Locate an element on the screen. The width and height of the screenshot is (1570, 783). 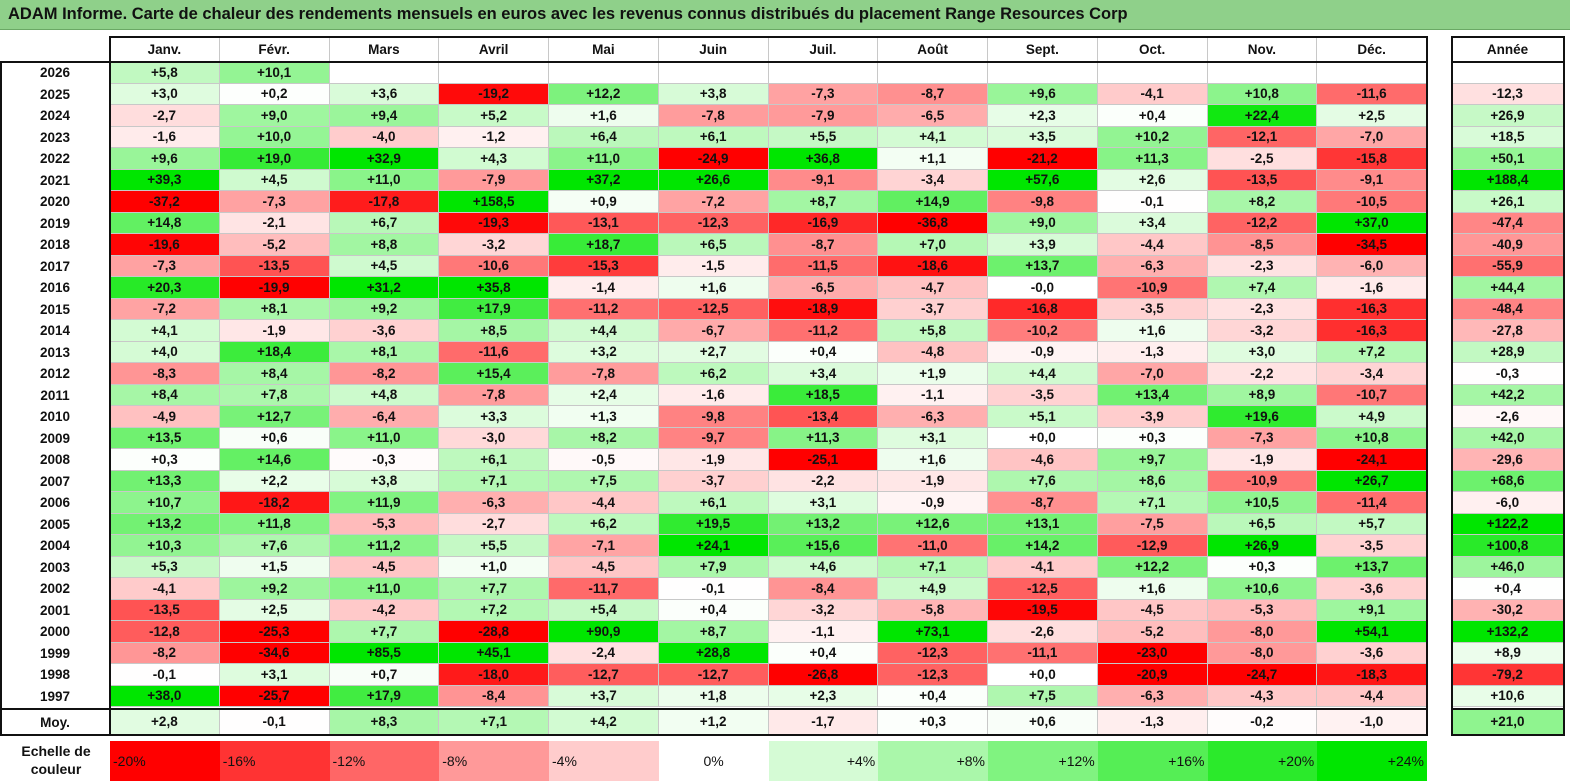
heatmap-cell: +2,6 is located at coordinates (1152, 180).